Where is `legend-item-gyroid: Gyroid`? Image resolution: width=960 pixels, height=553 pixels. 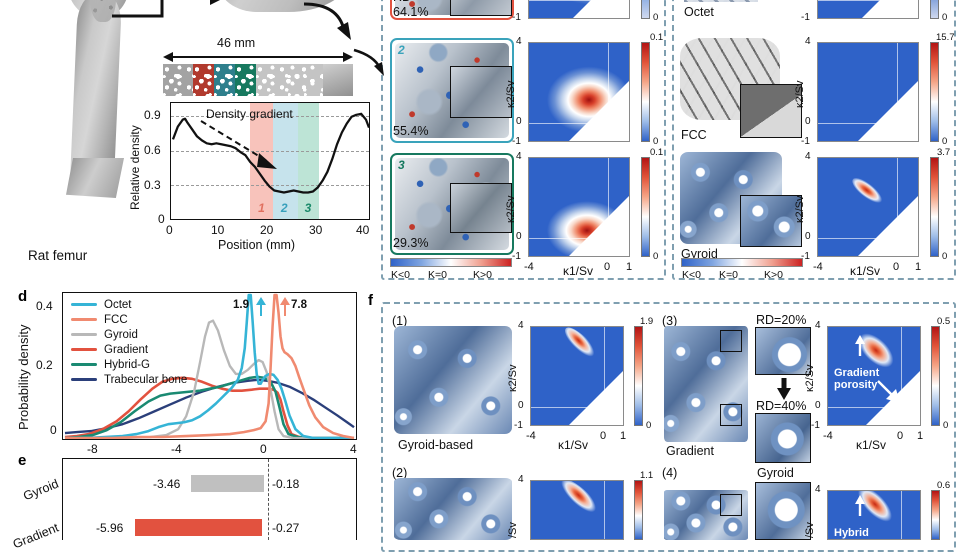
legend-item-gyroid: Gyroid is located at coordinates (129, 334).